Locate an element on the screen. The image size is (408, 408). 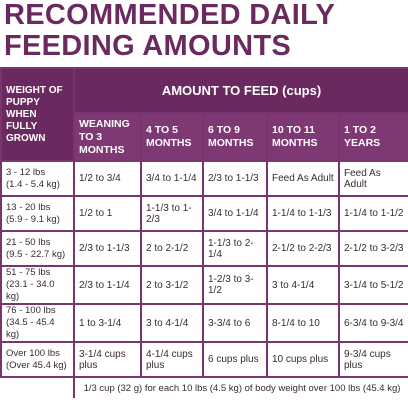
title-line: FEEDING AMOUNTS is located at coordinates (147, 46).